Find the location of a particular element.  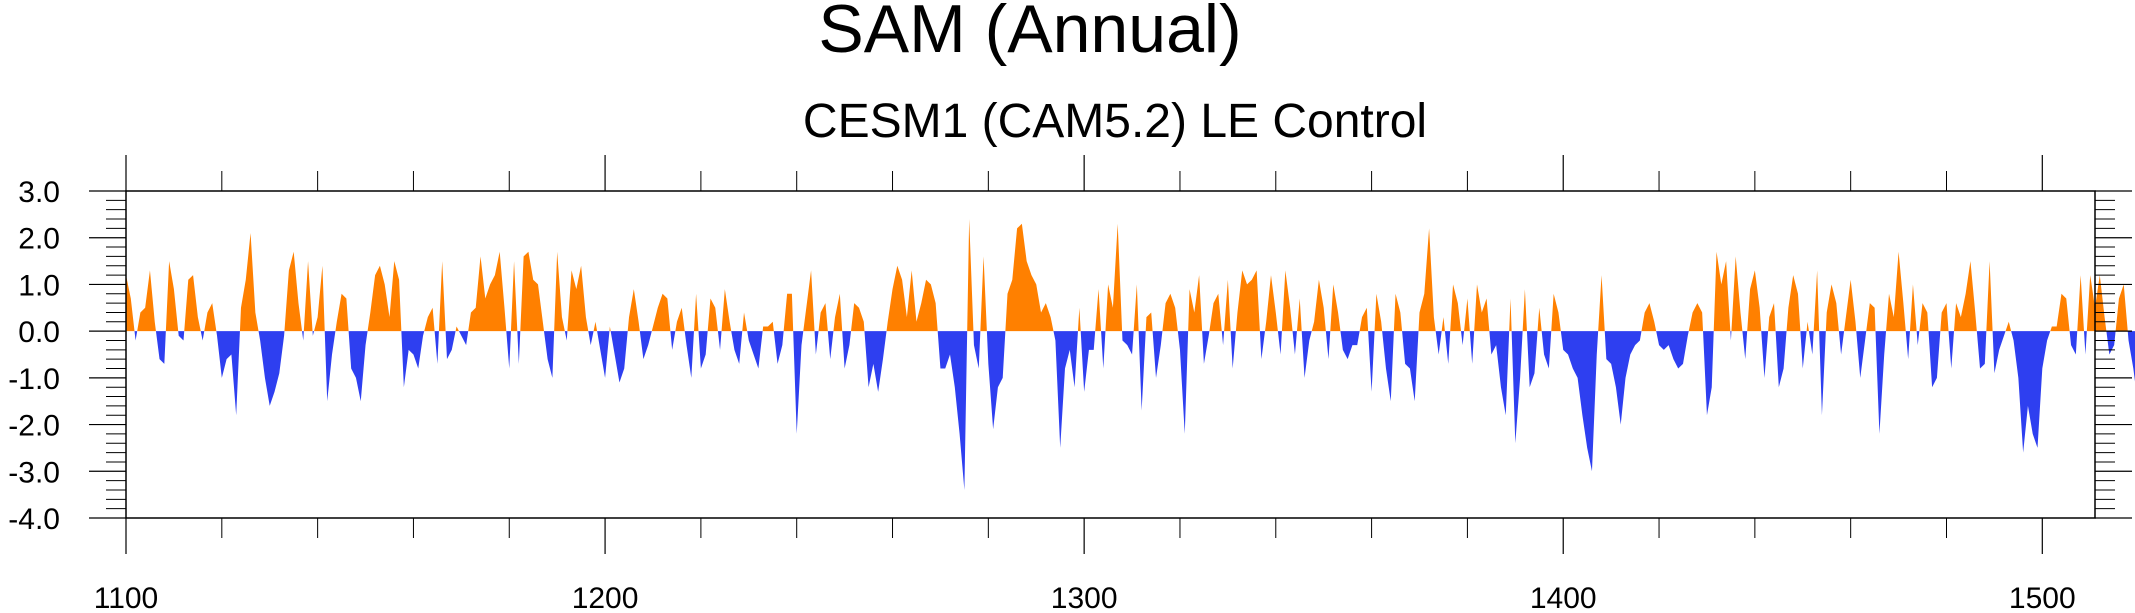

y-tick-label: 0.0 is located at coordinates (39, 332).